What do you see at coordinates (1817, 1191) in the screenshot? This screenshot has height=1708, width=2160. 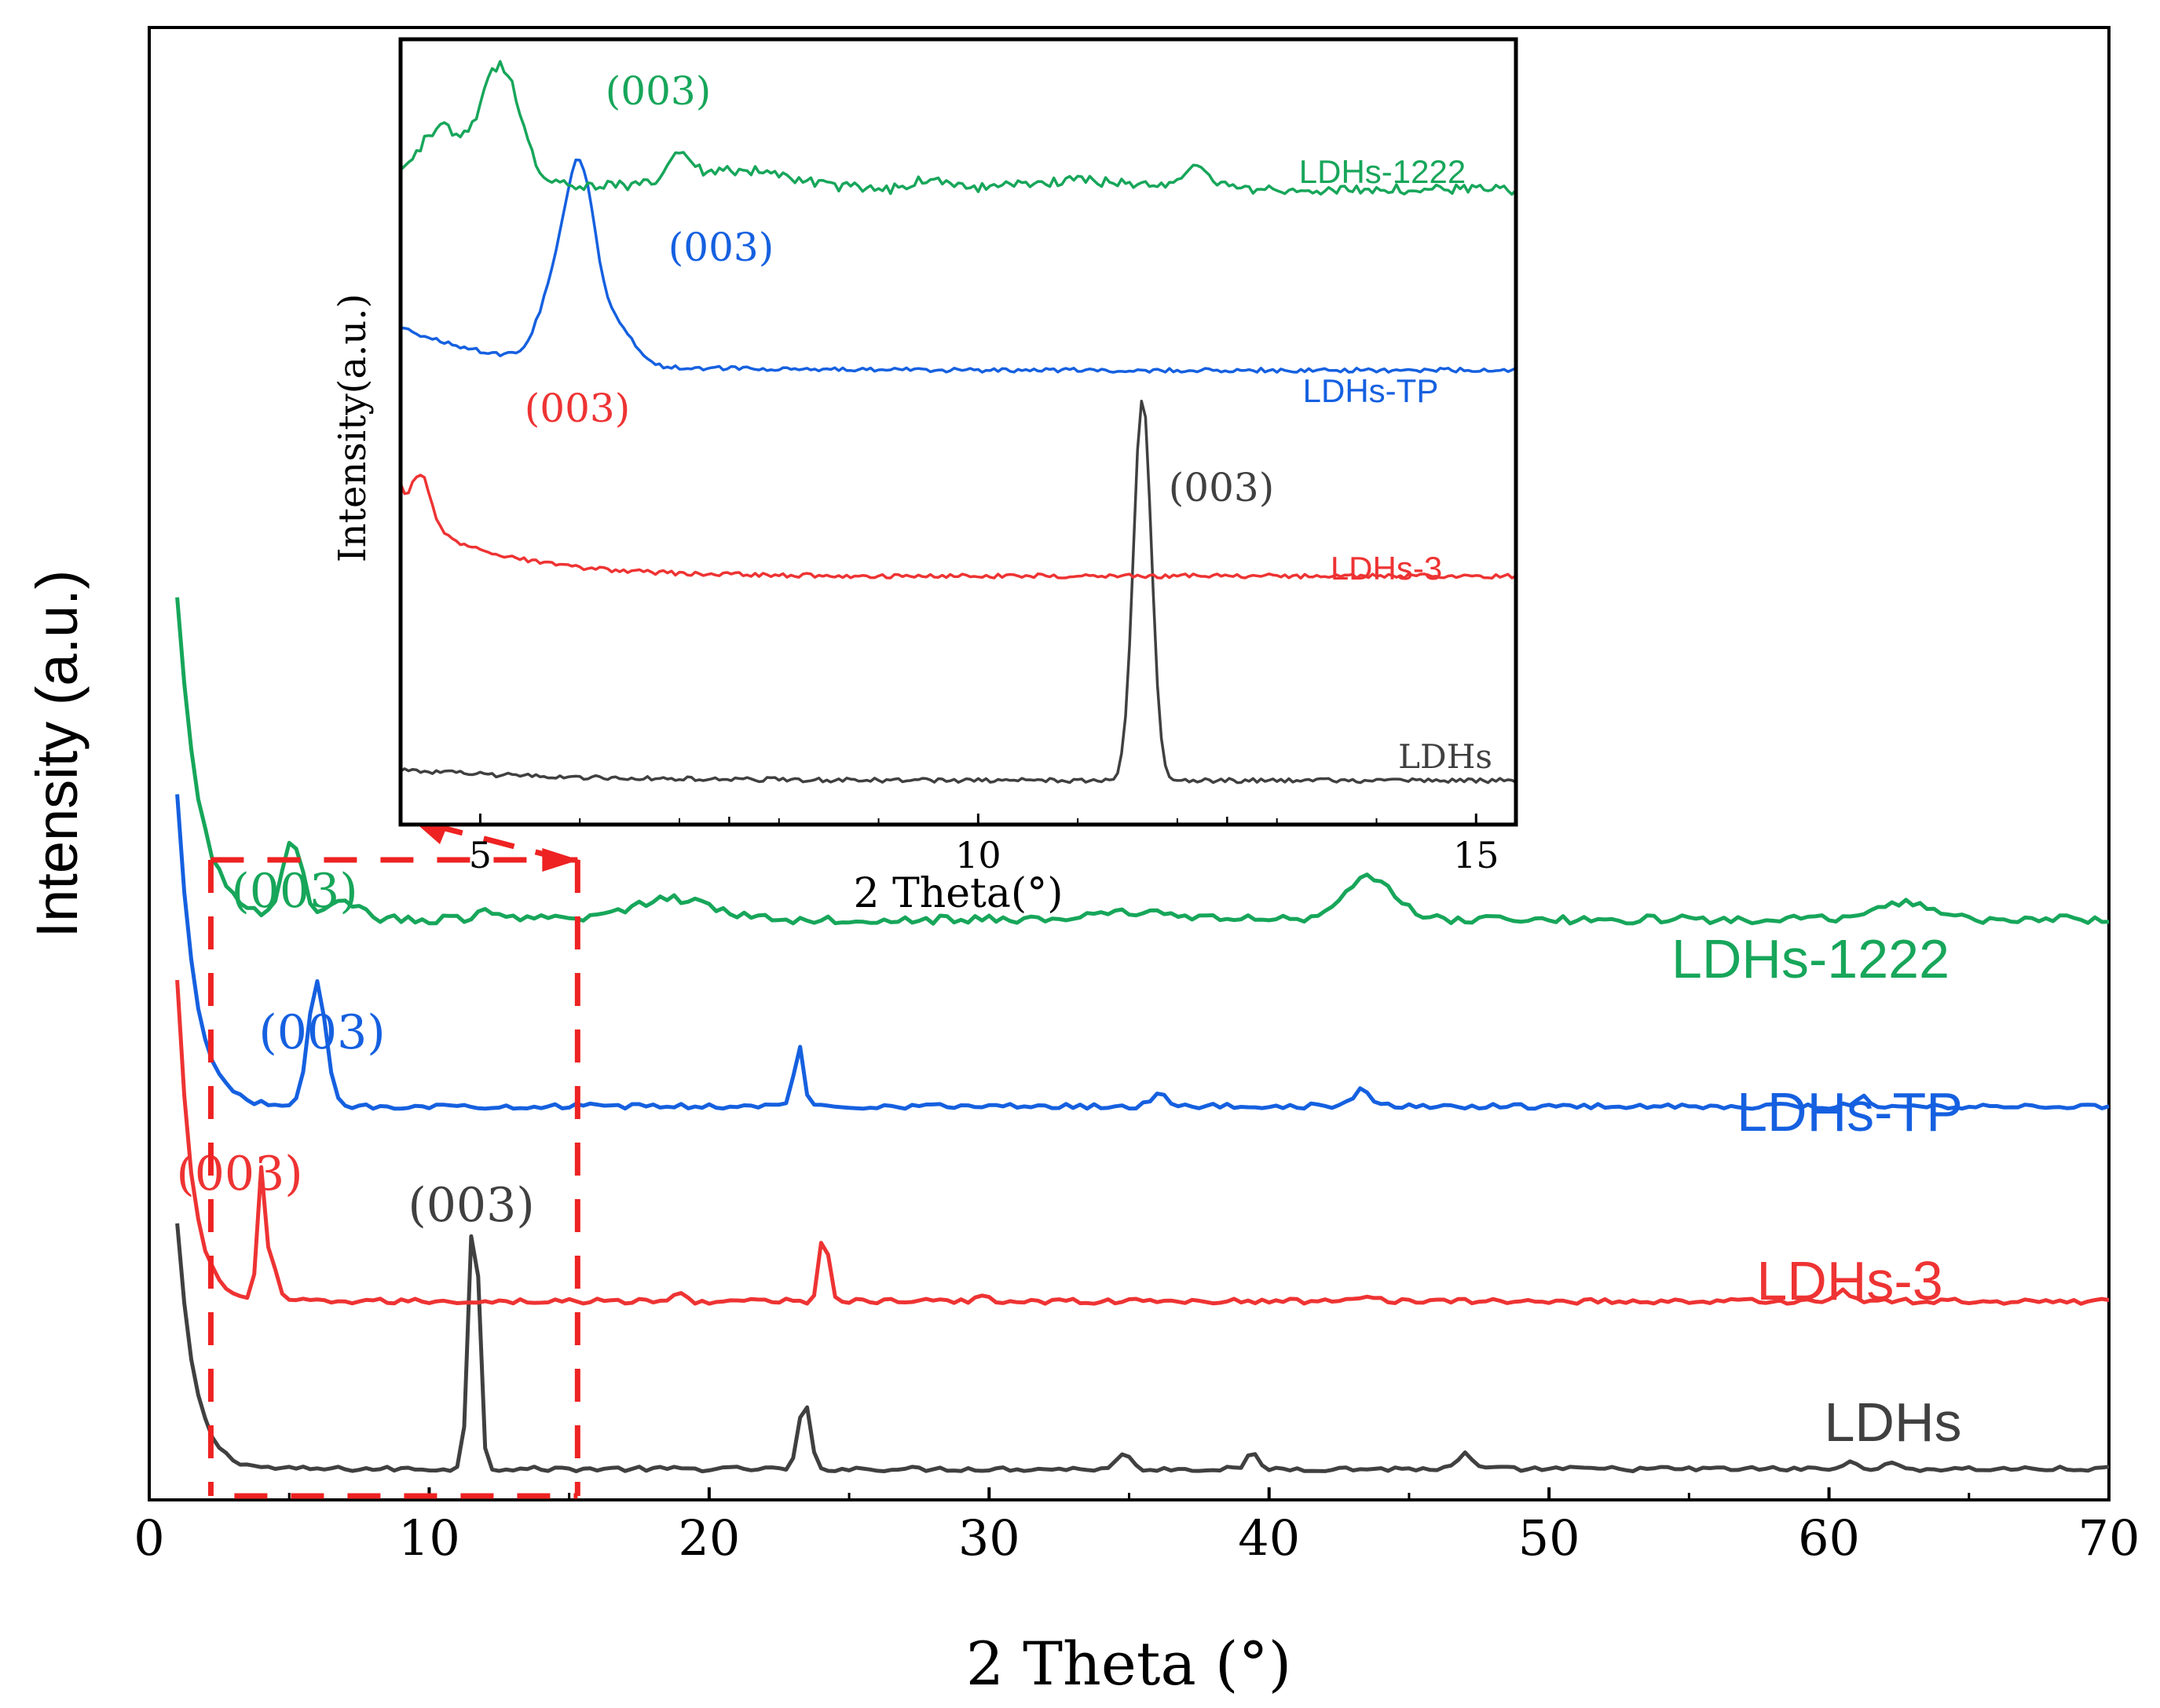 I see `main-series-labels: LDHs LDHs-3 LDHs-TP LDHs-1222` at bounding box center [1817, 1191].